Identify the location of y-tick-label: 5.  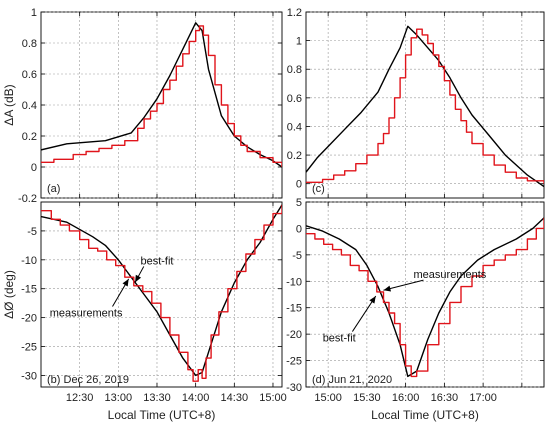
(299, 203).